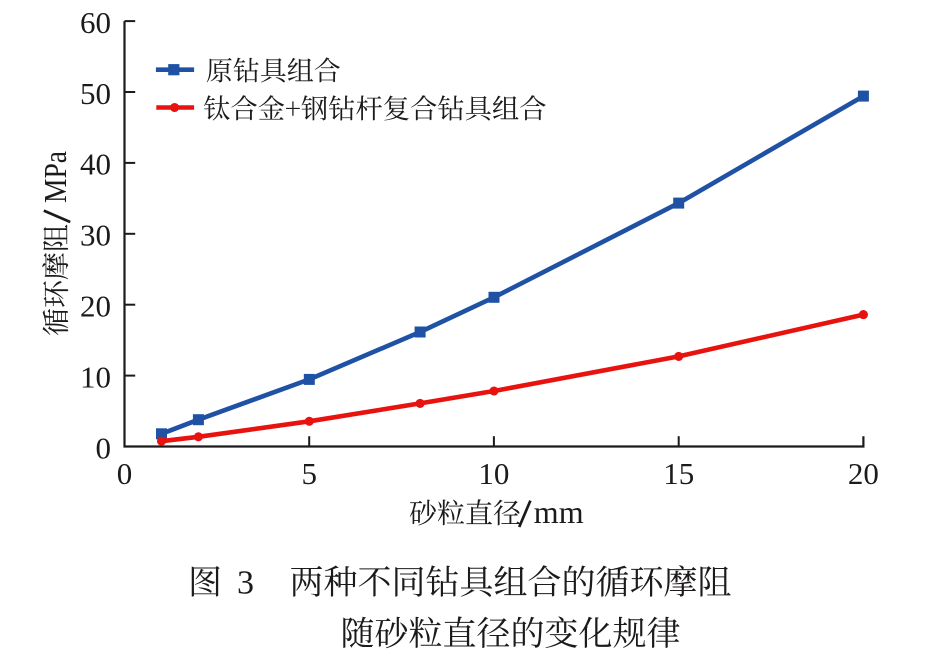 This screenshot has height=671, width=943. I want to click on svg-text: 30, so click(95, 235).